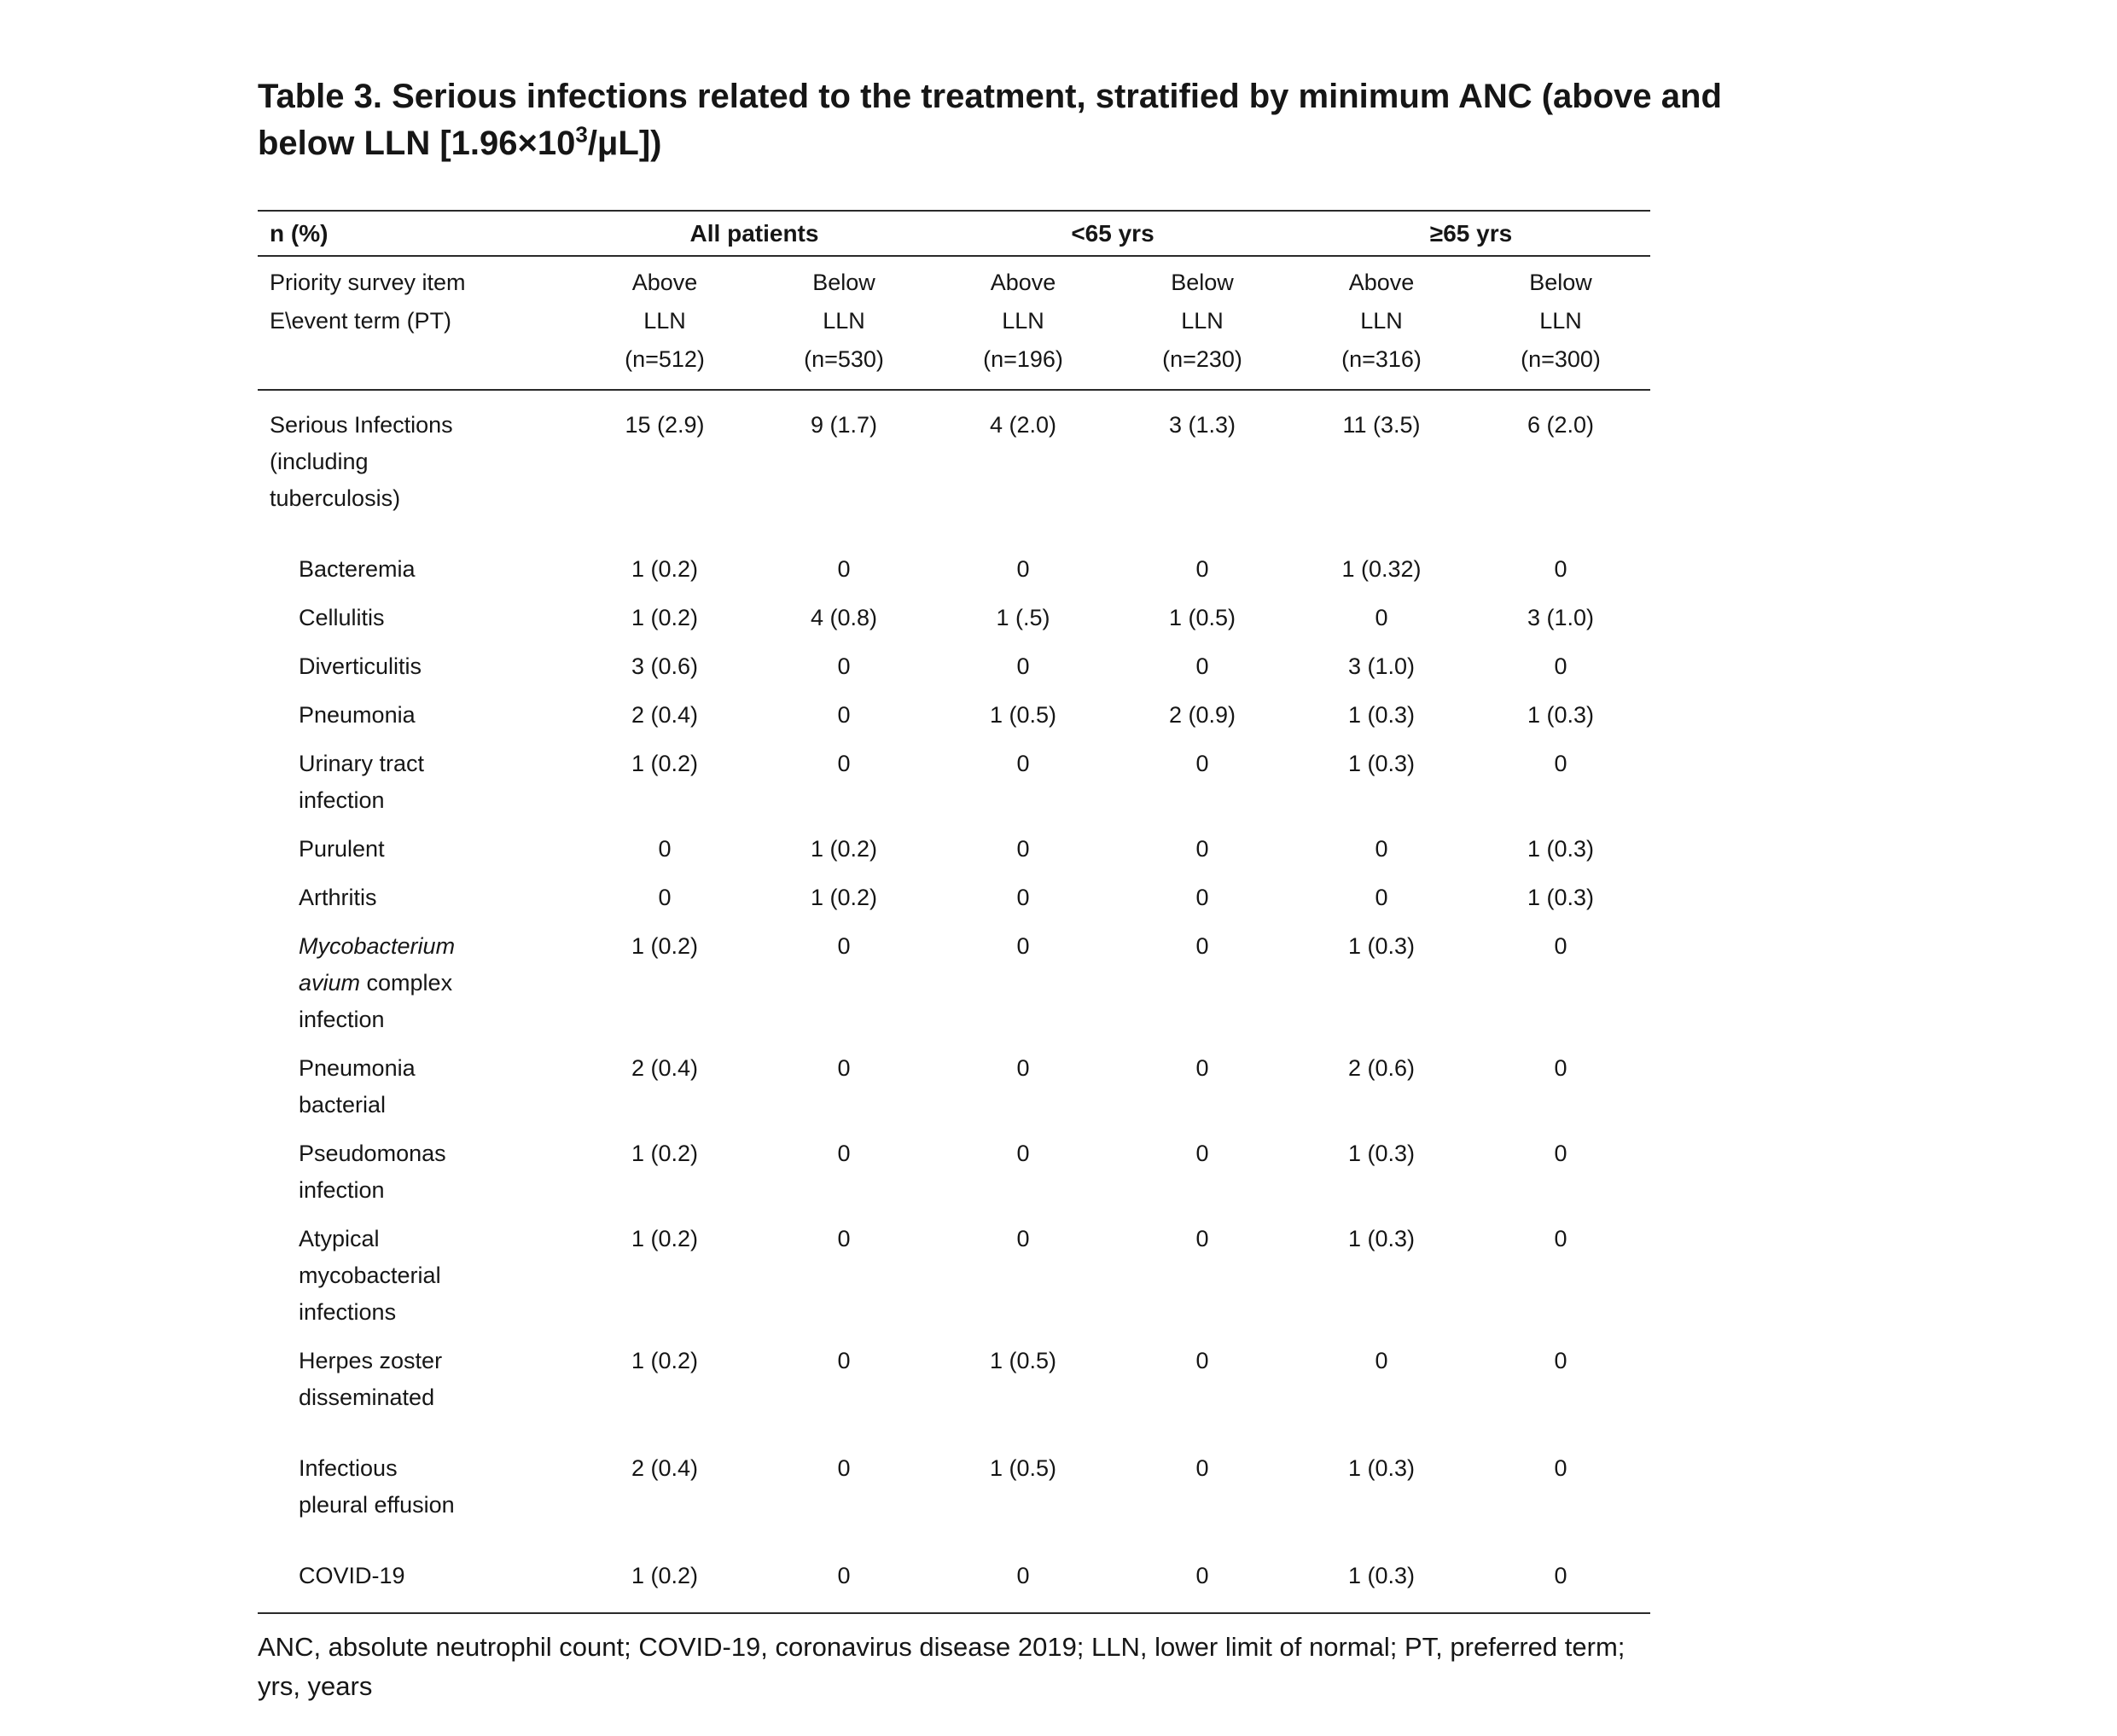 This screenshot has height=1736, width=2117. I want to click on table-row: Pneumonia bacterial 2 (0.4) 0 0 0 2 (0.6) 0, so click(954, 1086).